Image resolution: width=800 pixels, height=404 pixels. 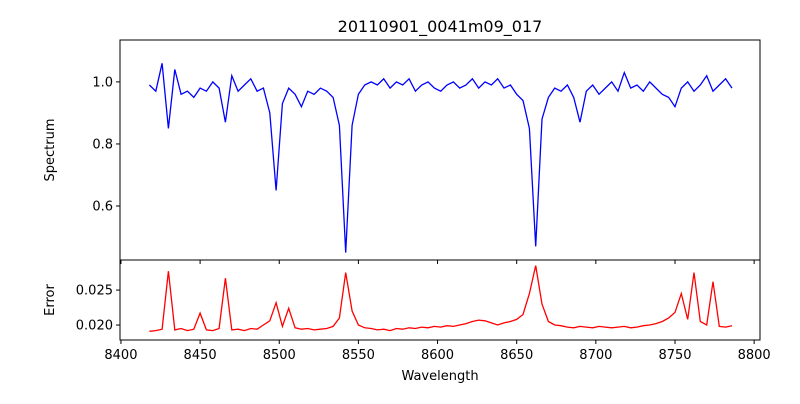 What do you see at coordinates (102, 144) in the screenshot?
I see `spectrum-ytick-label: 0.8` at bounding box center [102, 144].